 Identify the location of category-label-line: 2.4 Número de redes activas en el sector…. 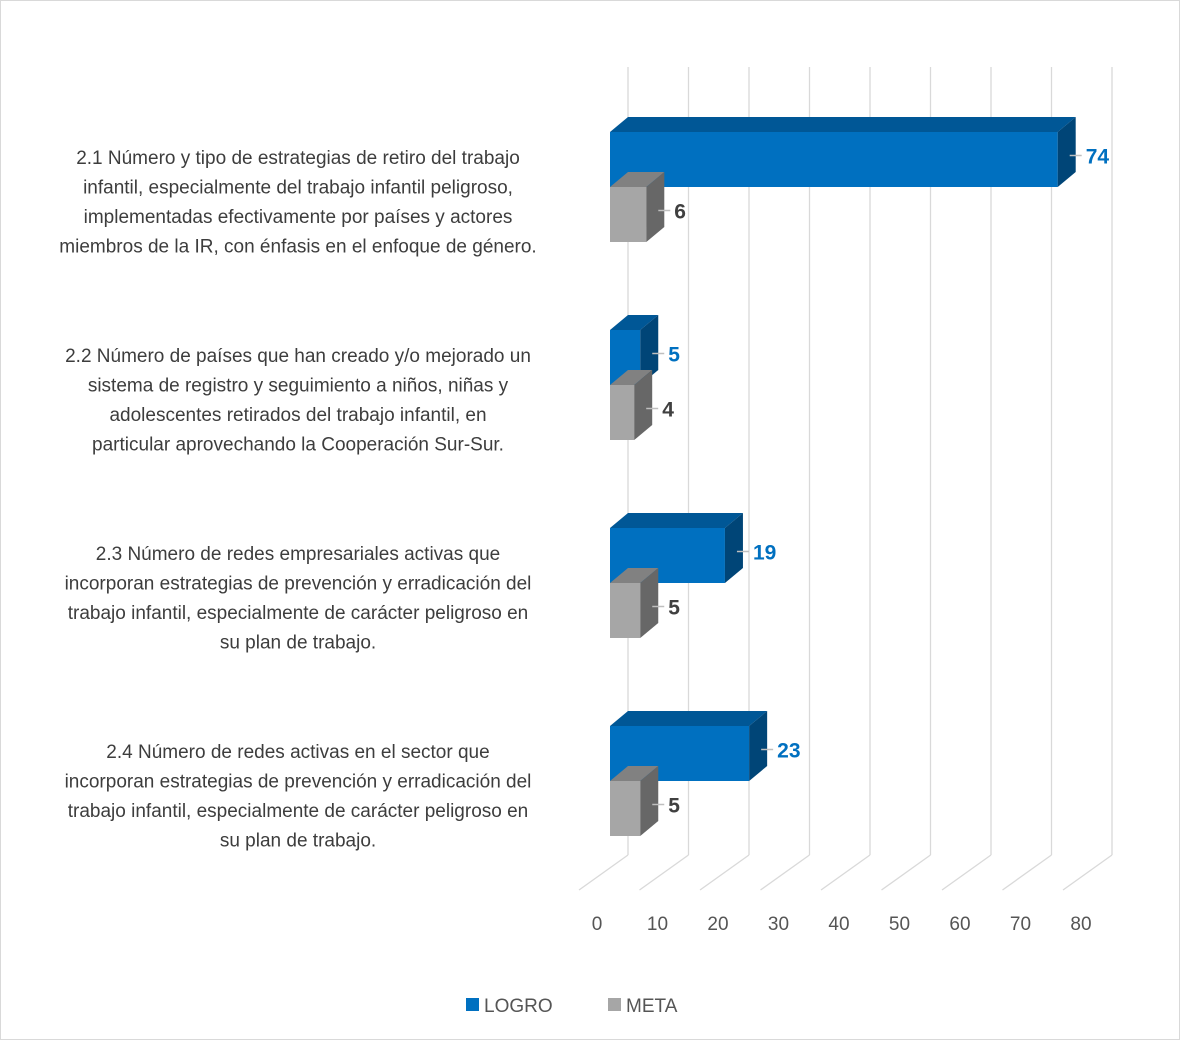
(297, 752).